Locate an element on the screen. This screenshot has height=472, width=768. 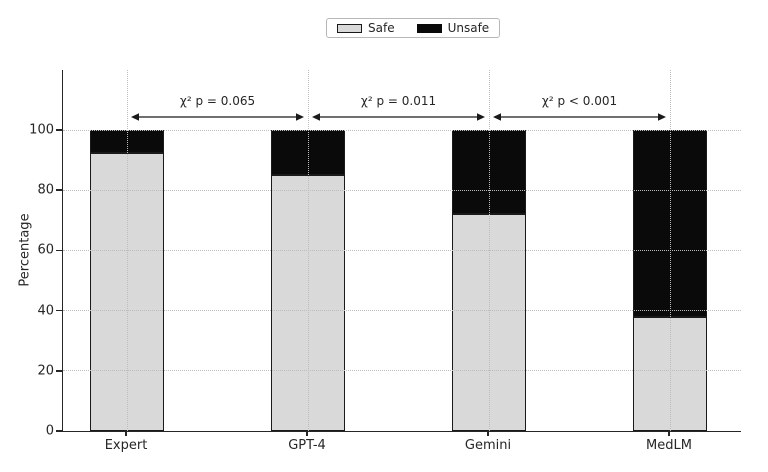
bar-expert is located at coordinates (127, 280).